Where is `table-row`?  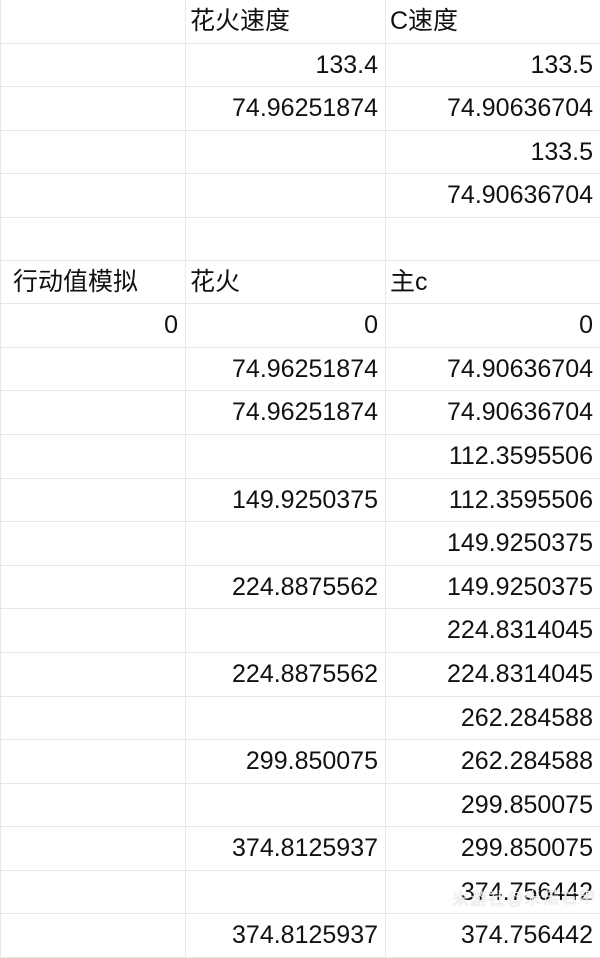
table-row is located at coordinates (300, 238).